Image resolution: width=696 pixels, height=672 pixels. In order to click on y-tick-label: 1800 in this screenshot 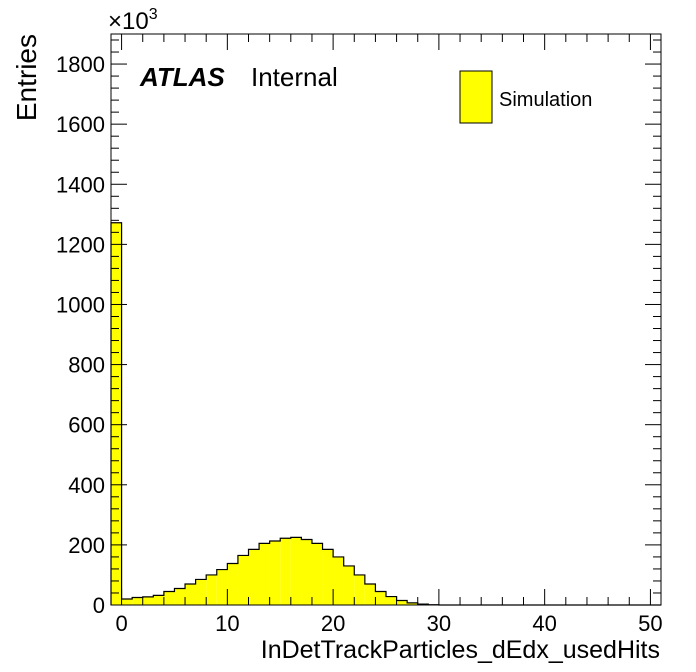, I will do `click(80, 64)`.